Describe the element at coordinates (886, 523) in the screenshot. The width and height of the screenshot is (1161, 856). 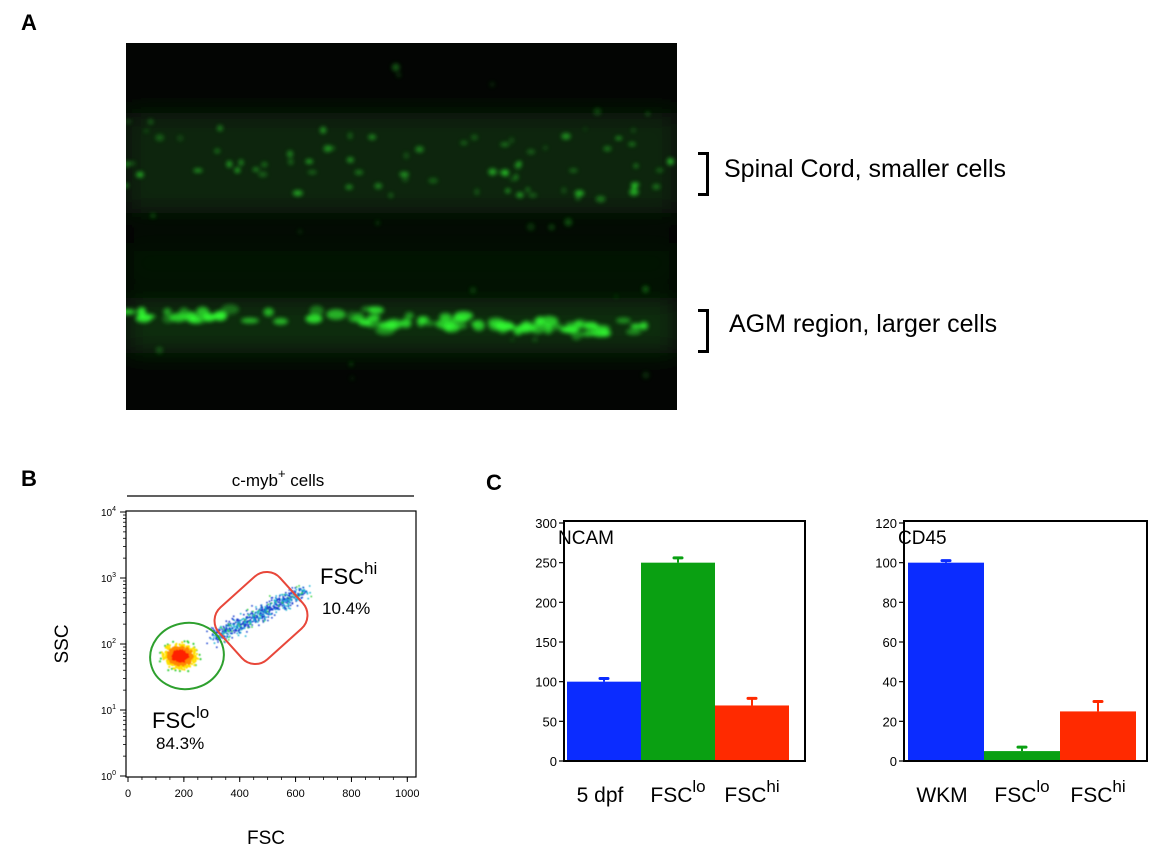
I see `y-tick-label: 120` at that location.